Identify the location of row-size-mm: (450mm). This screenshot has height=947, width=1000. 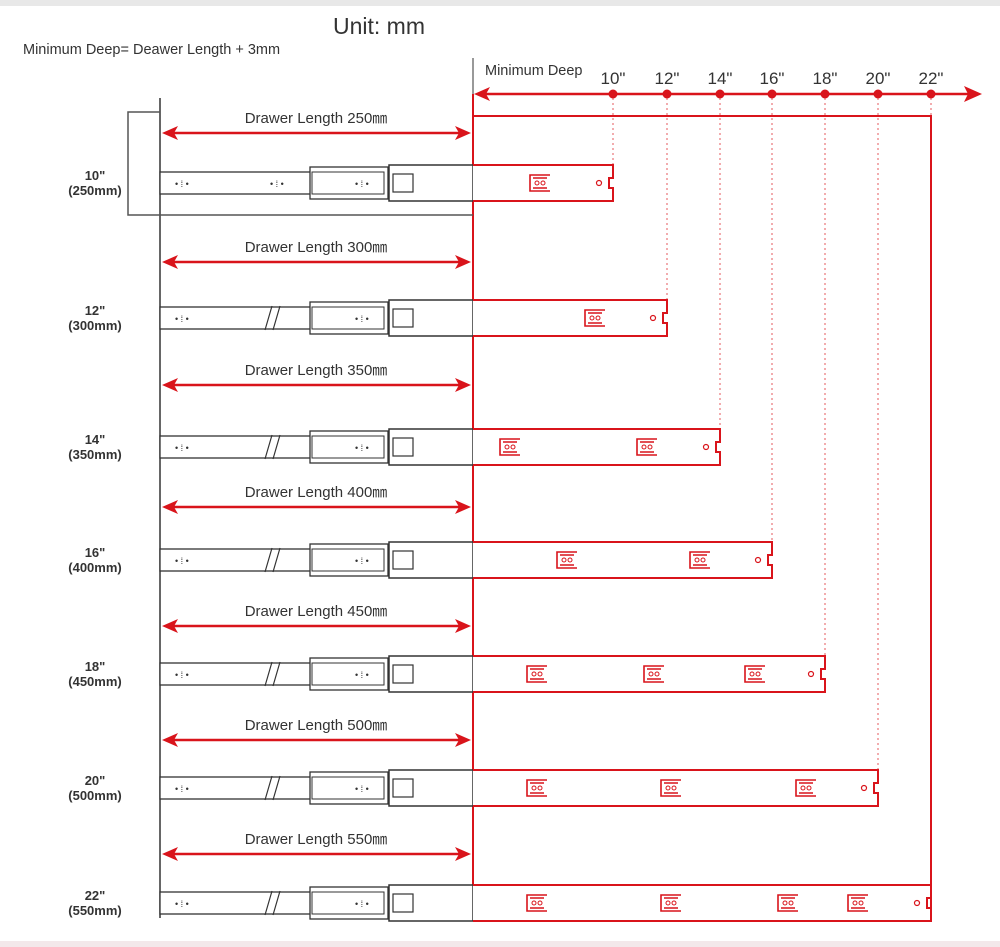
(94, 681).